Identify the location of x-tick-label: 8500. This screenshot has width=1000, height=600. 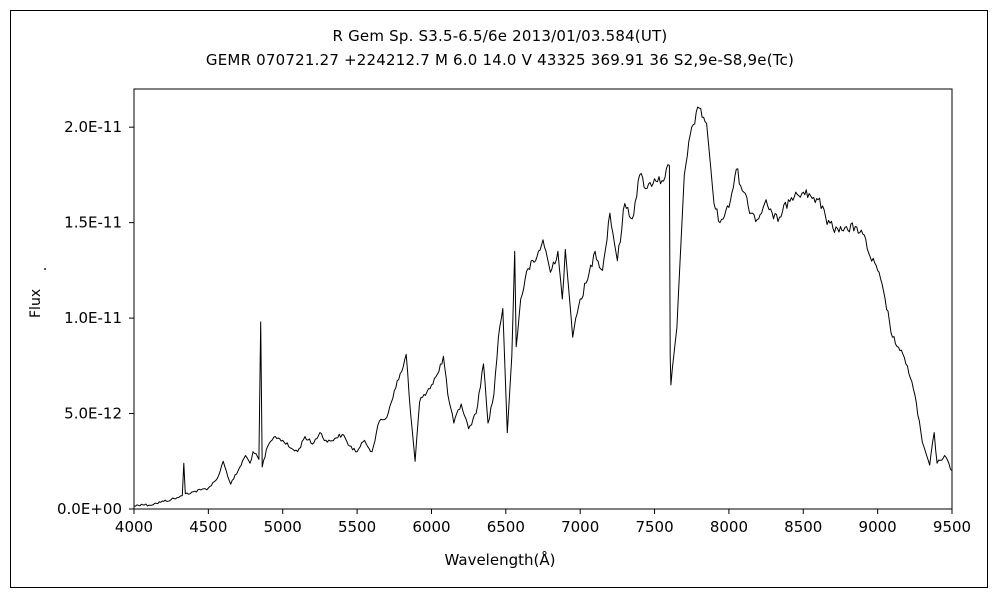
(803, 527).